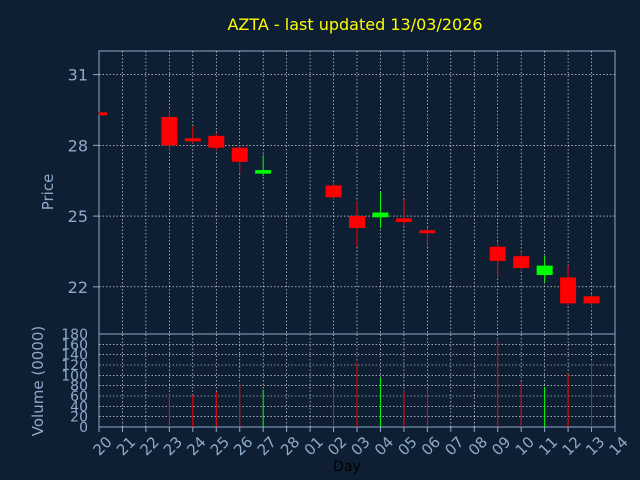  What do you see at coordinates (74, 335) in the screenshot?
I see `volume-tick-label: 180` at bounding box center [74, 335].